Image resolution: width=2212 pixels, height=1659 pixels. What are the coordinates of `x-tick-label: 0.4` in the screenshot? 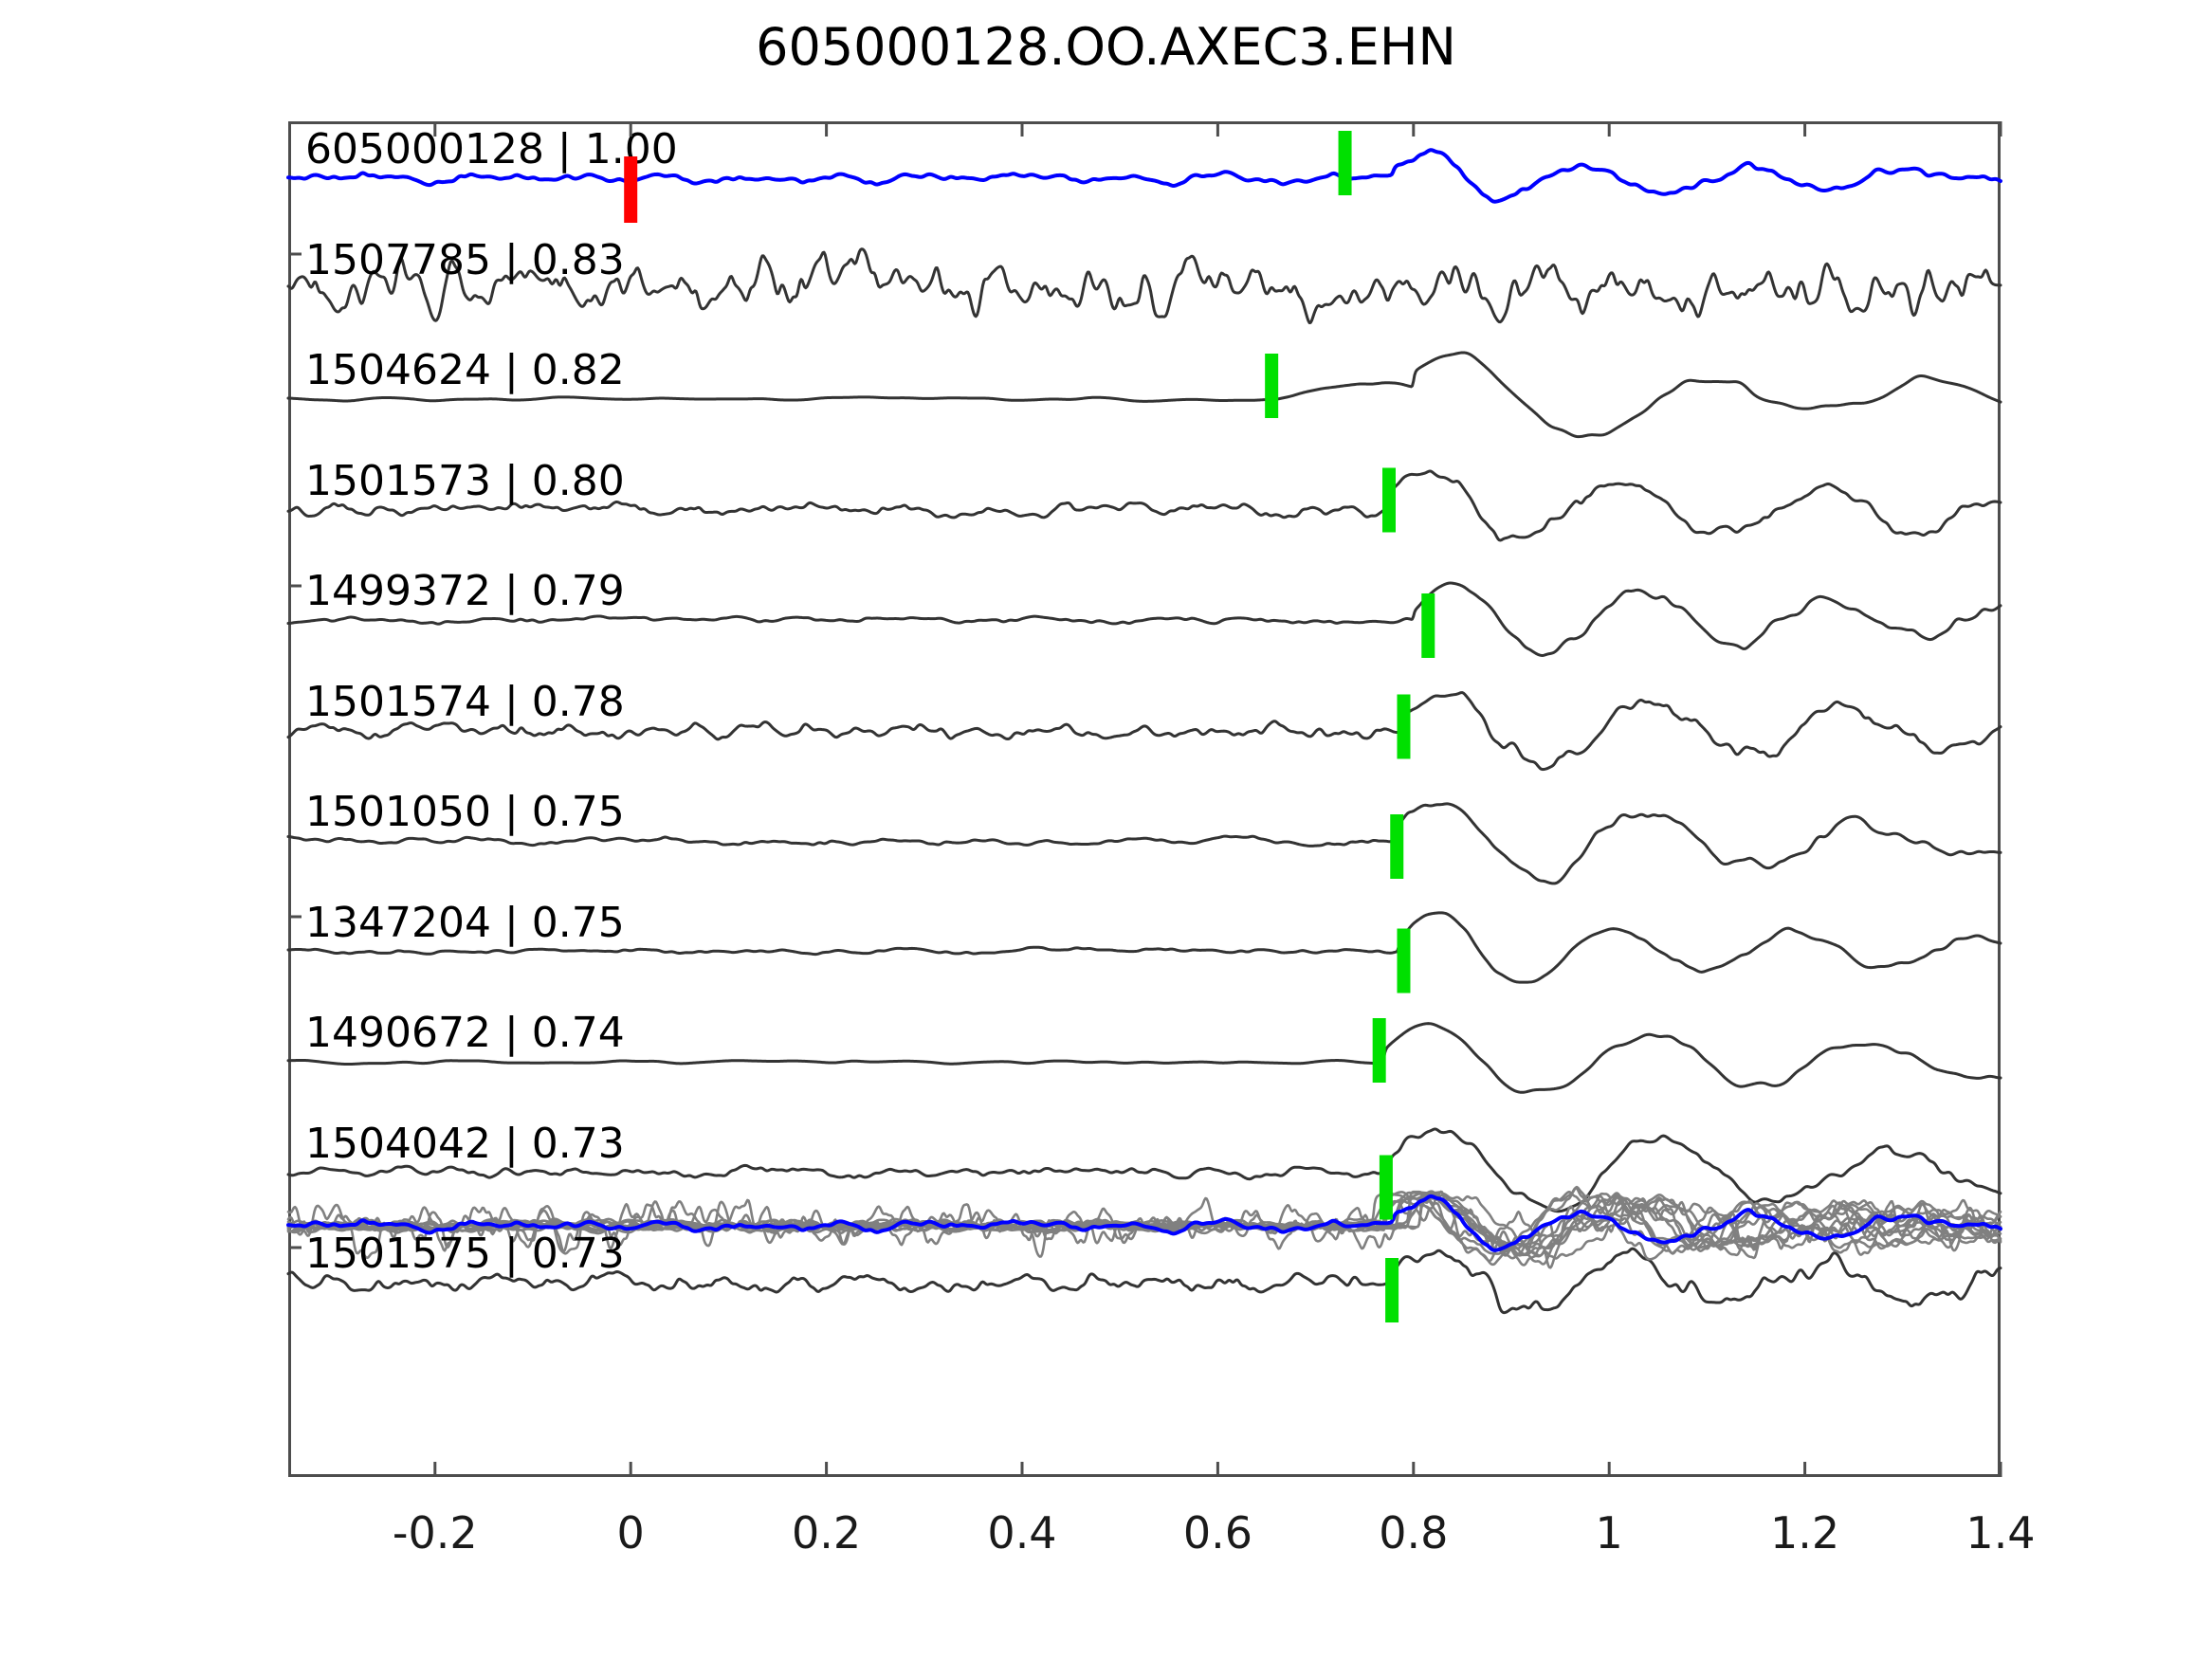 It's located at (1022, 1533).